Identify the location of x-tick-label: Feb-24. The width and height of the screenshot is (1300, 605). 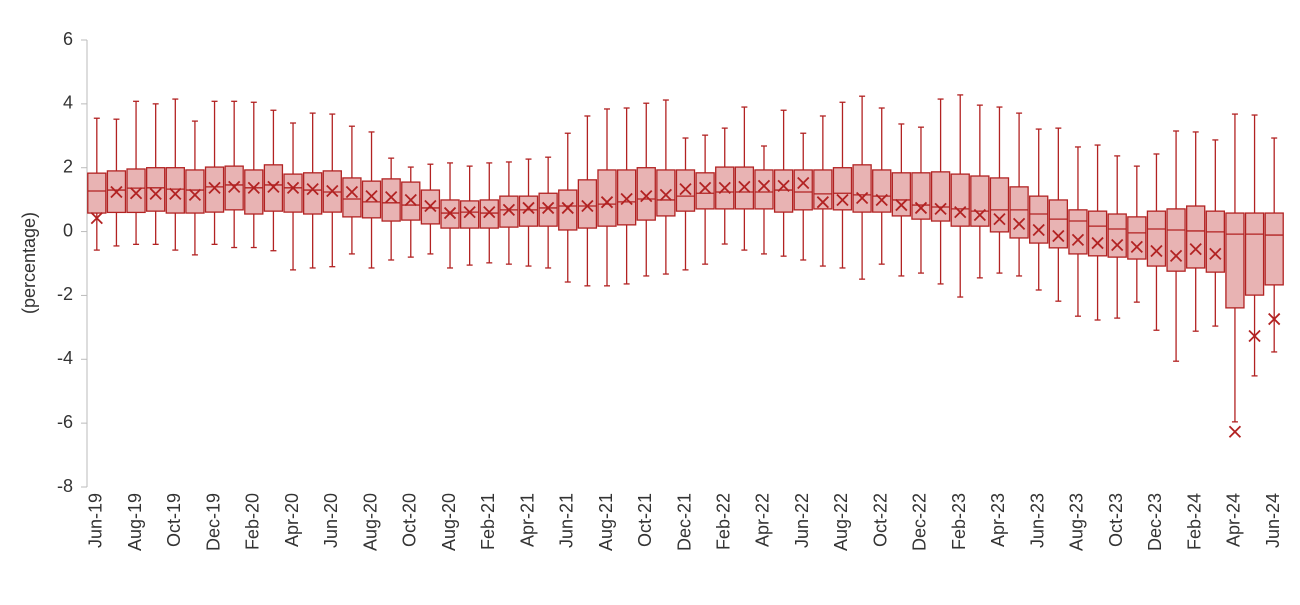
(1194, 521).